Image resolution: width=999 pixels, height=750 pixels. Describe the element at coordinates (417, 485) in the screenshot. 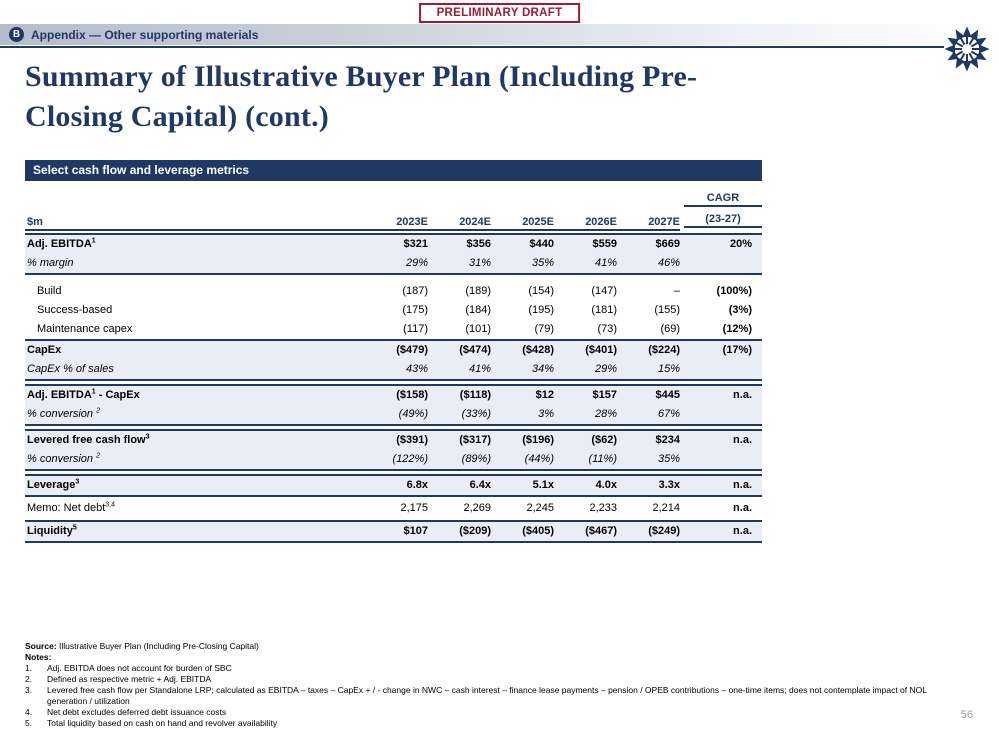

I see `cell-value: 6.8x` at that location.